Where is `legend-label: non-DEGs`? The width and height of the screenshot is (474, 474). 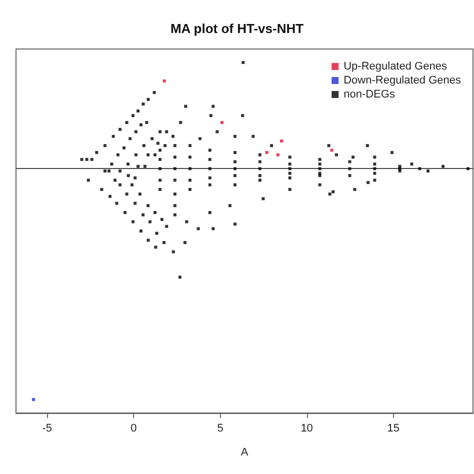
legend-label: non-DEGs is located at coordinates (370, 94).